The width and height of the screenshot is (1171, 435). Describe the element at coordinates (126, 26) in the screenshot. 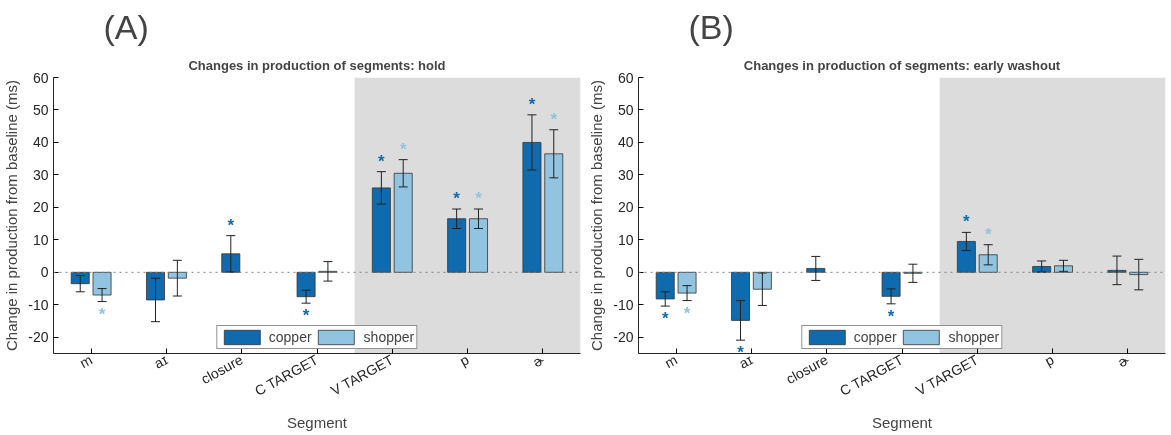

I see `text: (A)` at that location.